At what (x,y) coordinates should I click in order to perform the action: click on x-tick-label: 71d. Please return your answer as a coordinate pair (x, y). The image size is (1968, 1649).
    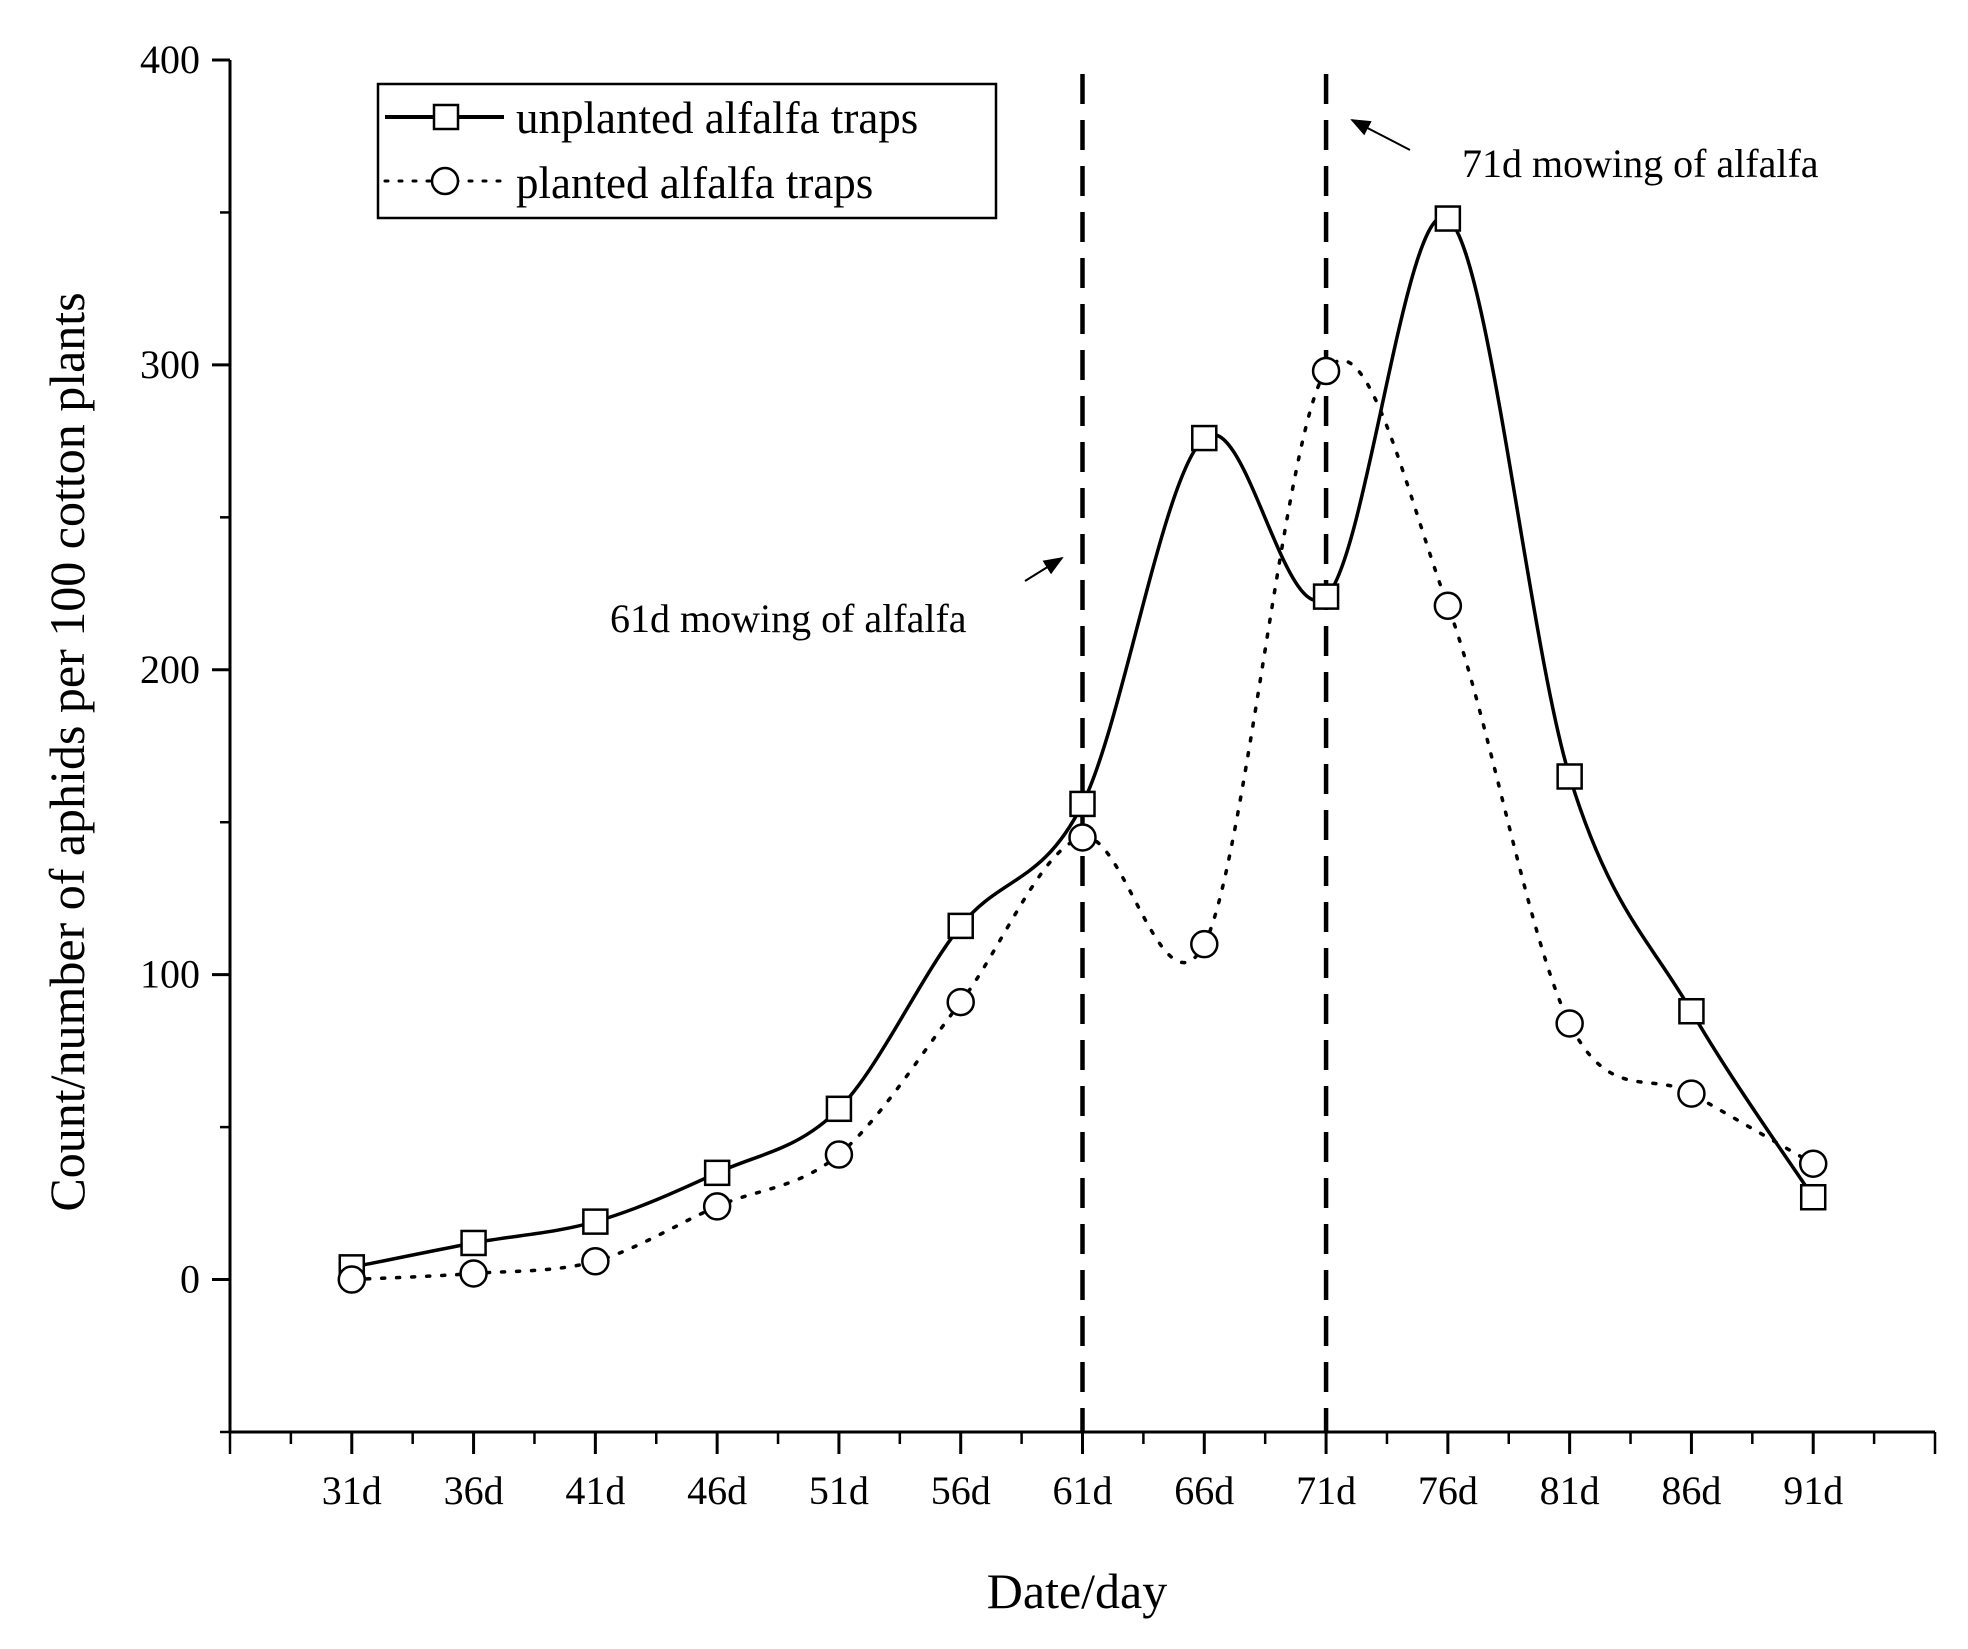
    Looking at the image, I should click on (1326, 1490).